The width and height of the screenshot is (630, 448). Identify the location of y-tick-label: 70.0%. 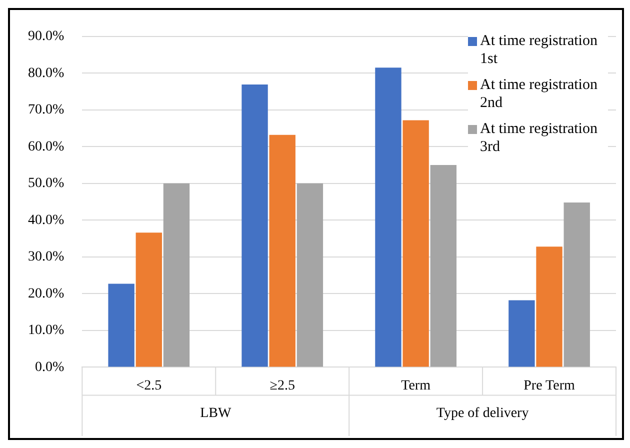
(46, 110).